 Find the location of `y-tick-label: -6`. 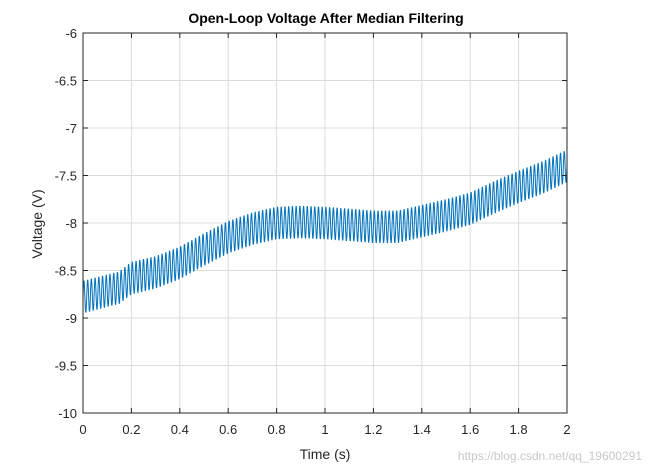

y-tick-label: -6 is located at coordinates (71, 33).